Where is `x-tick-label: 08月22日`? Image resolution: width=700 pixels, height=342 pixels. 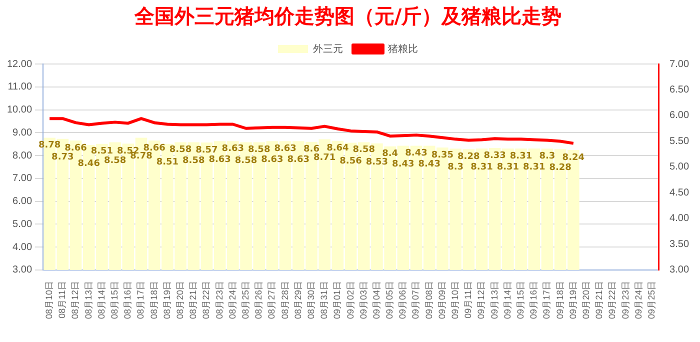 x-tick-label: 08月22日 is located at coordinates (206, 300).